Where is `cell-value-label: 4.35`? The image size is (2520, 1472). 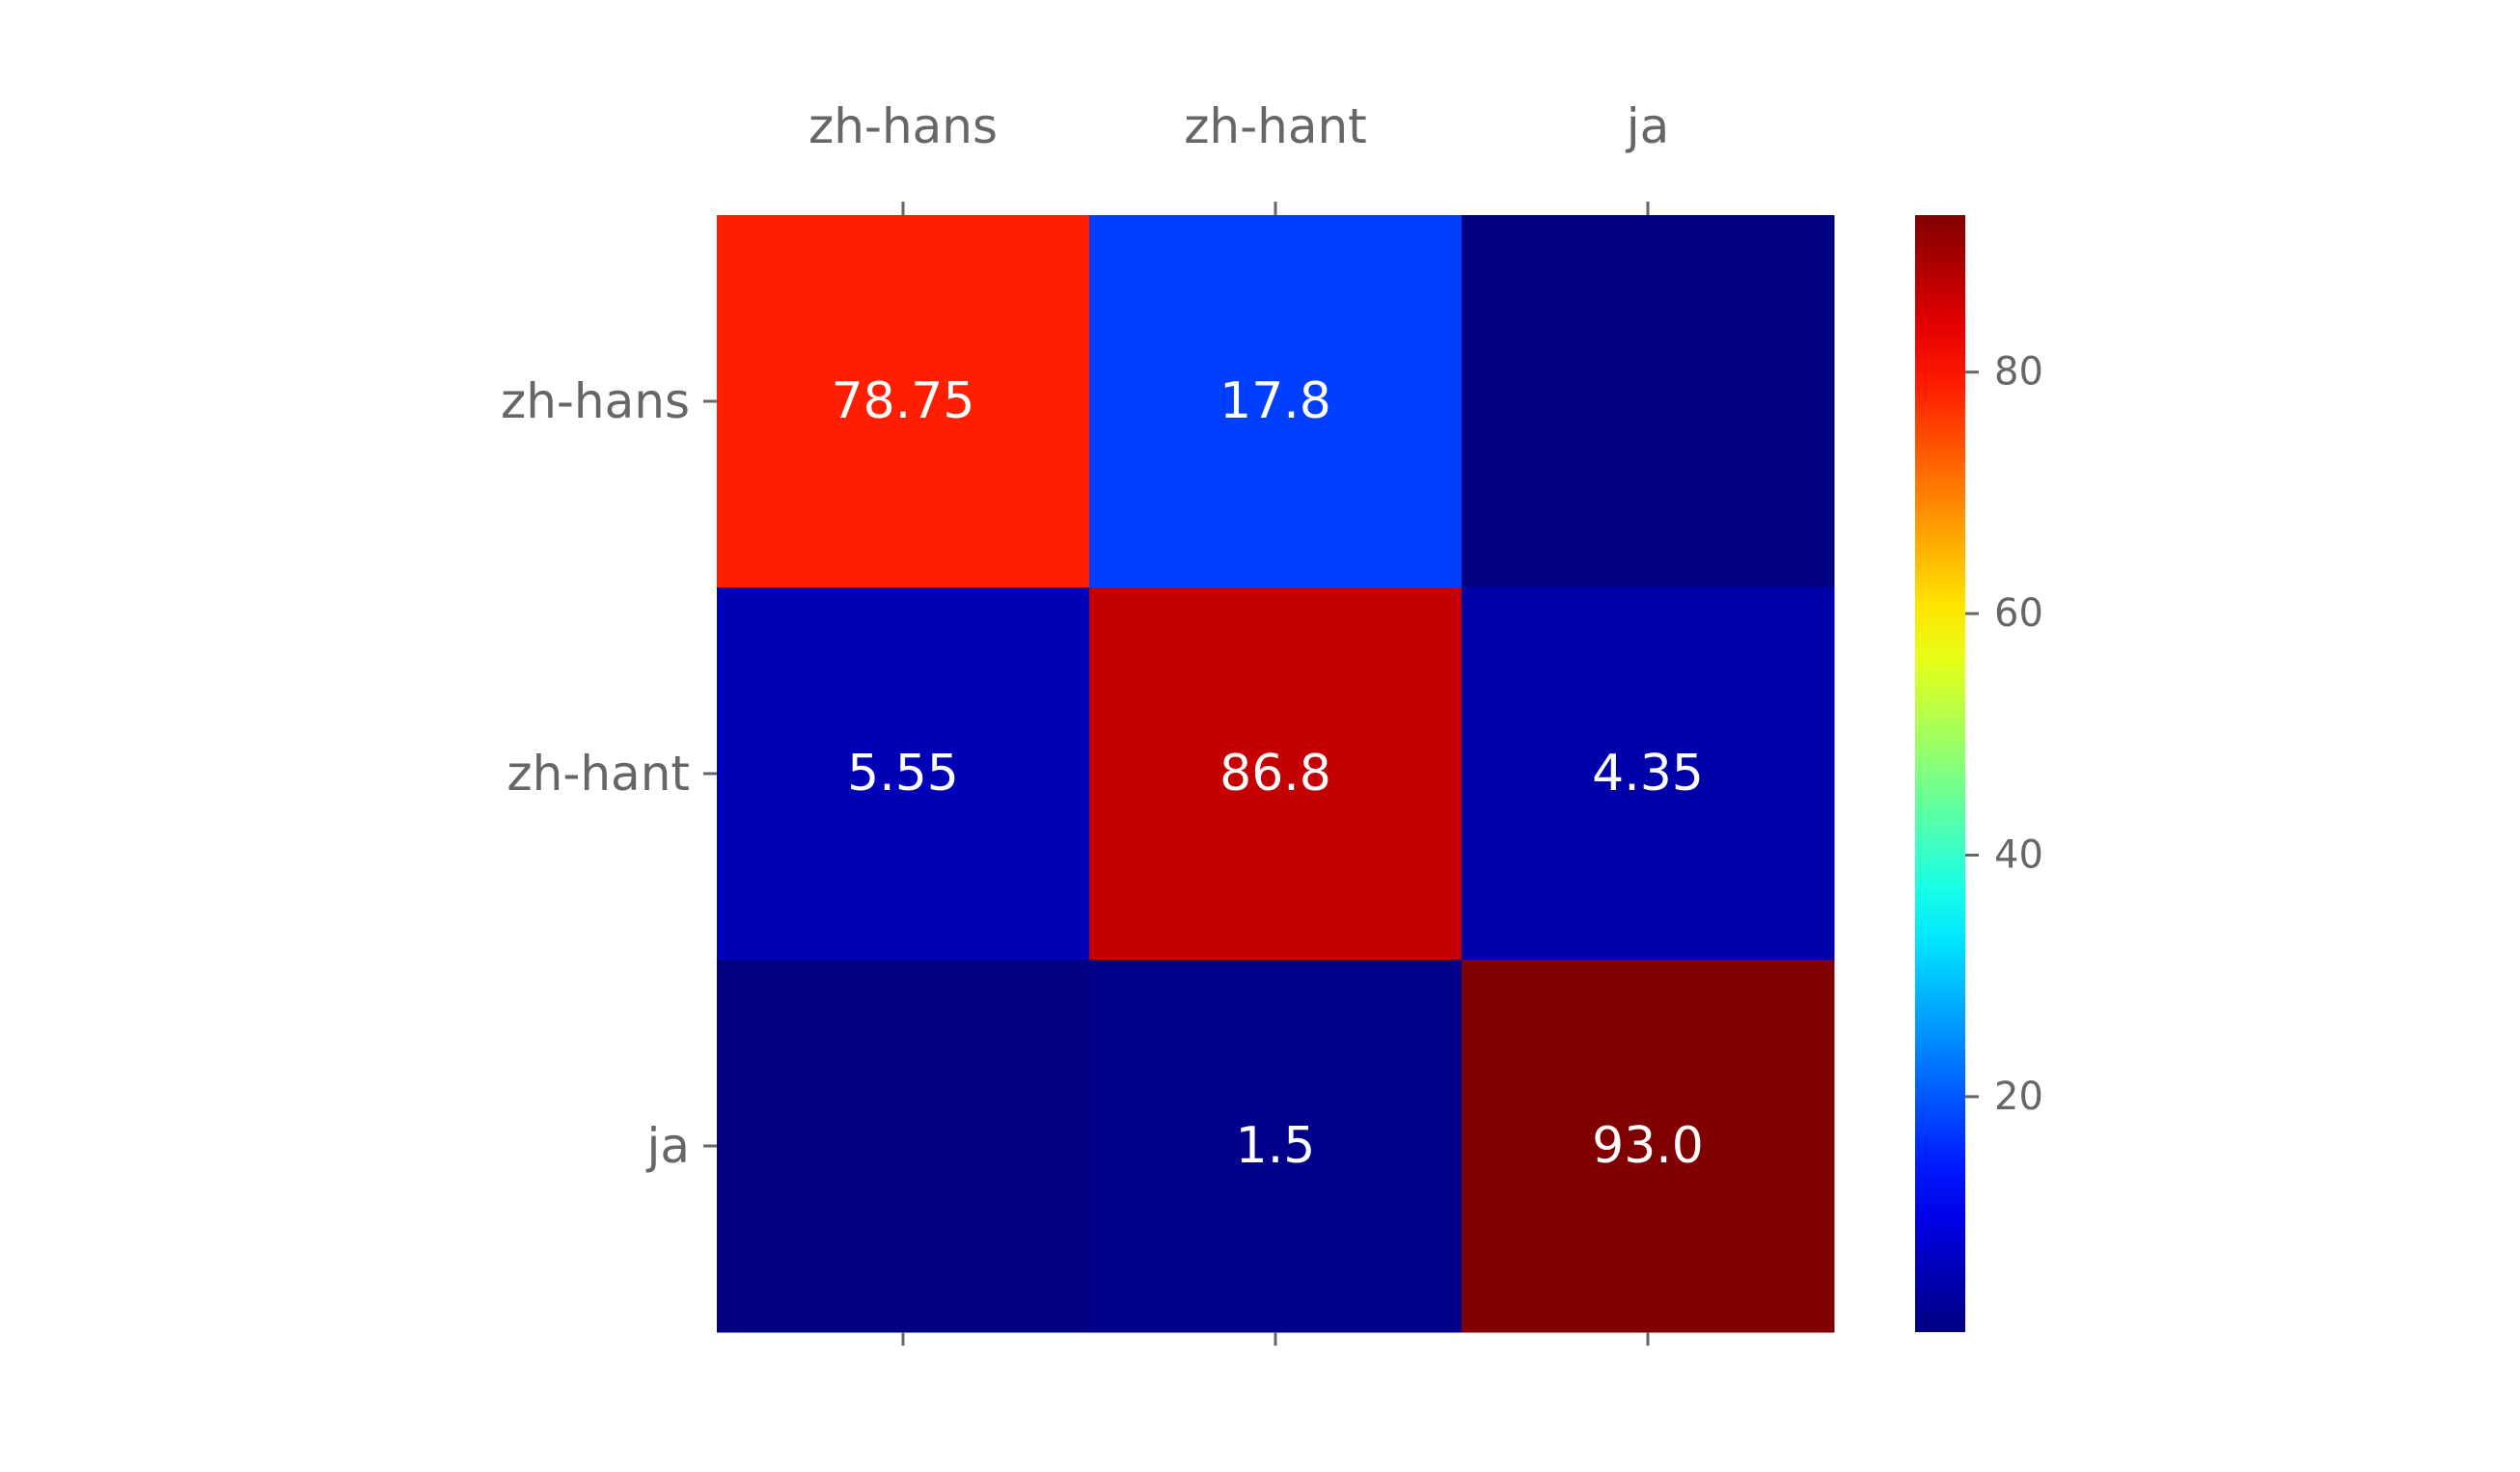 cell-value-label: 4.35 is located at coordinates (1648, 774).